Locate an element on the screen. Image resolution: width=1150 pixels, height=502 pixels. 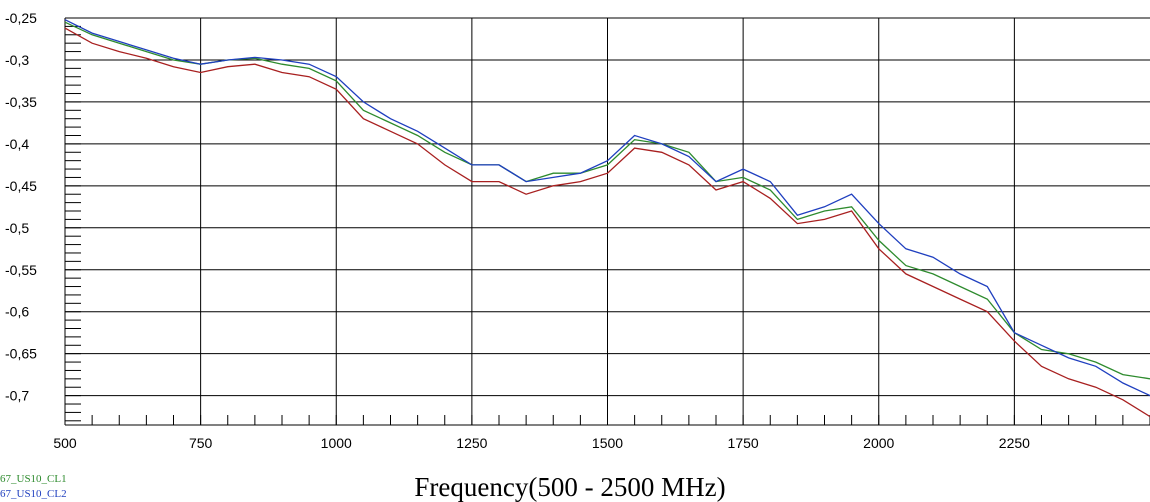
y-tick-label-9: -0,7 is located at coordinates (17, 396).